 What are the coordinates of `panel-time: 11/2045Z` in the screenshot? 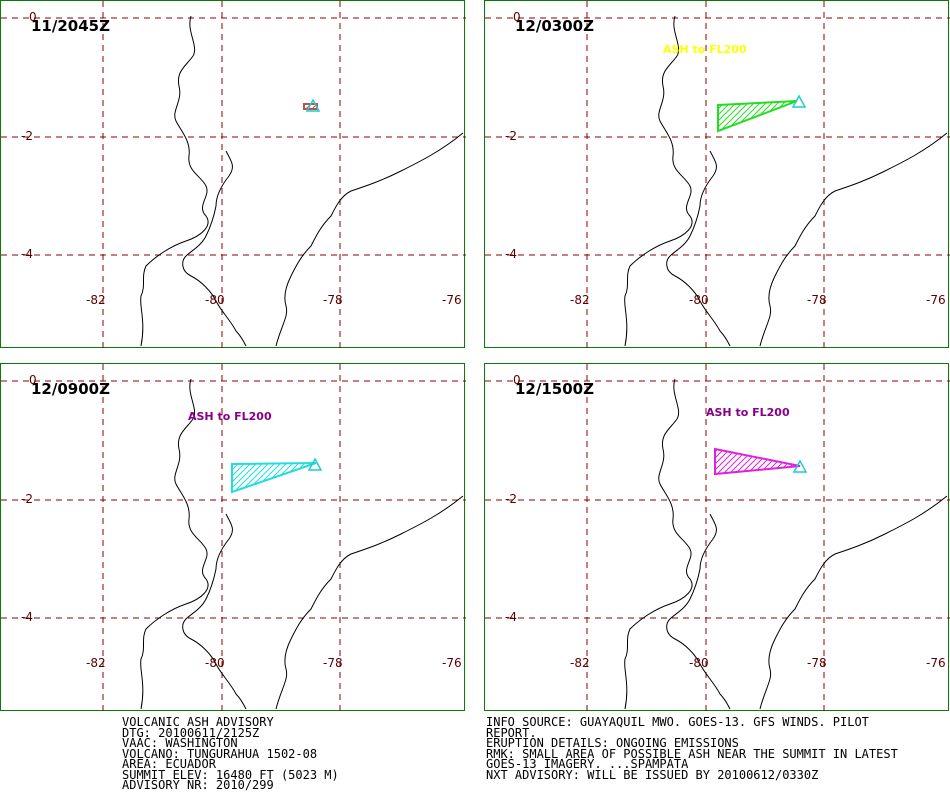 It's located at (70, 26).